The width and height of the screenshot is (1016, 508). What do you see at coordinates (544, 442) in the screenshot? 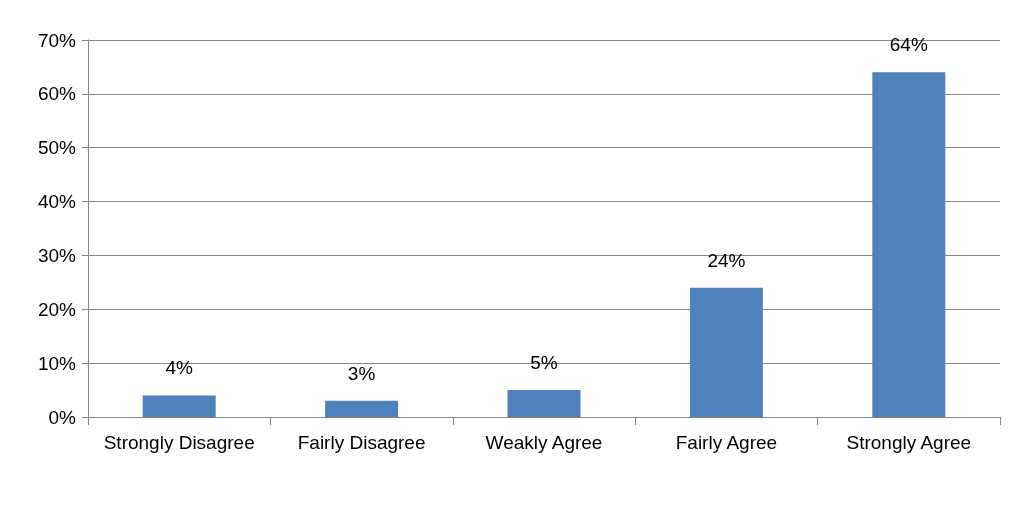
I see `x-tick-label: Weakly Agree` at bounding box center [544, 442].